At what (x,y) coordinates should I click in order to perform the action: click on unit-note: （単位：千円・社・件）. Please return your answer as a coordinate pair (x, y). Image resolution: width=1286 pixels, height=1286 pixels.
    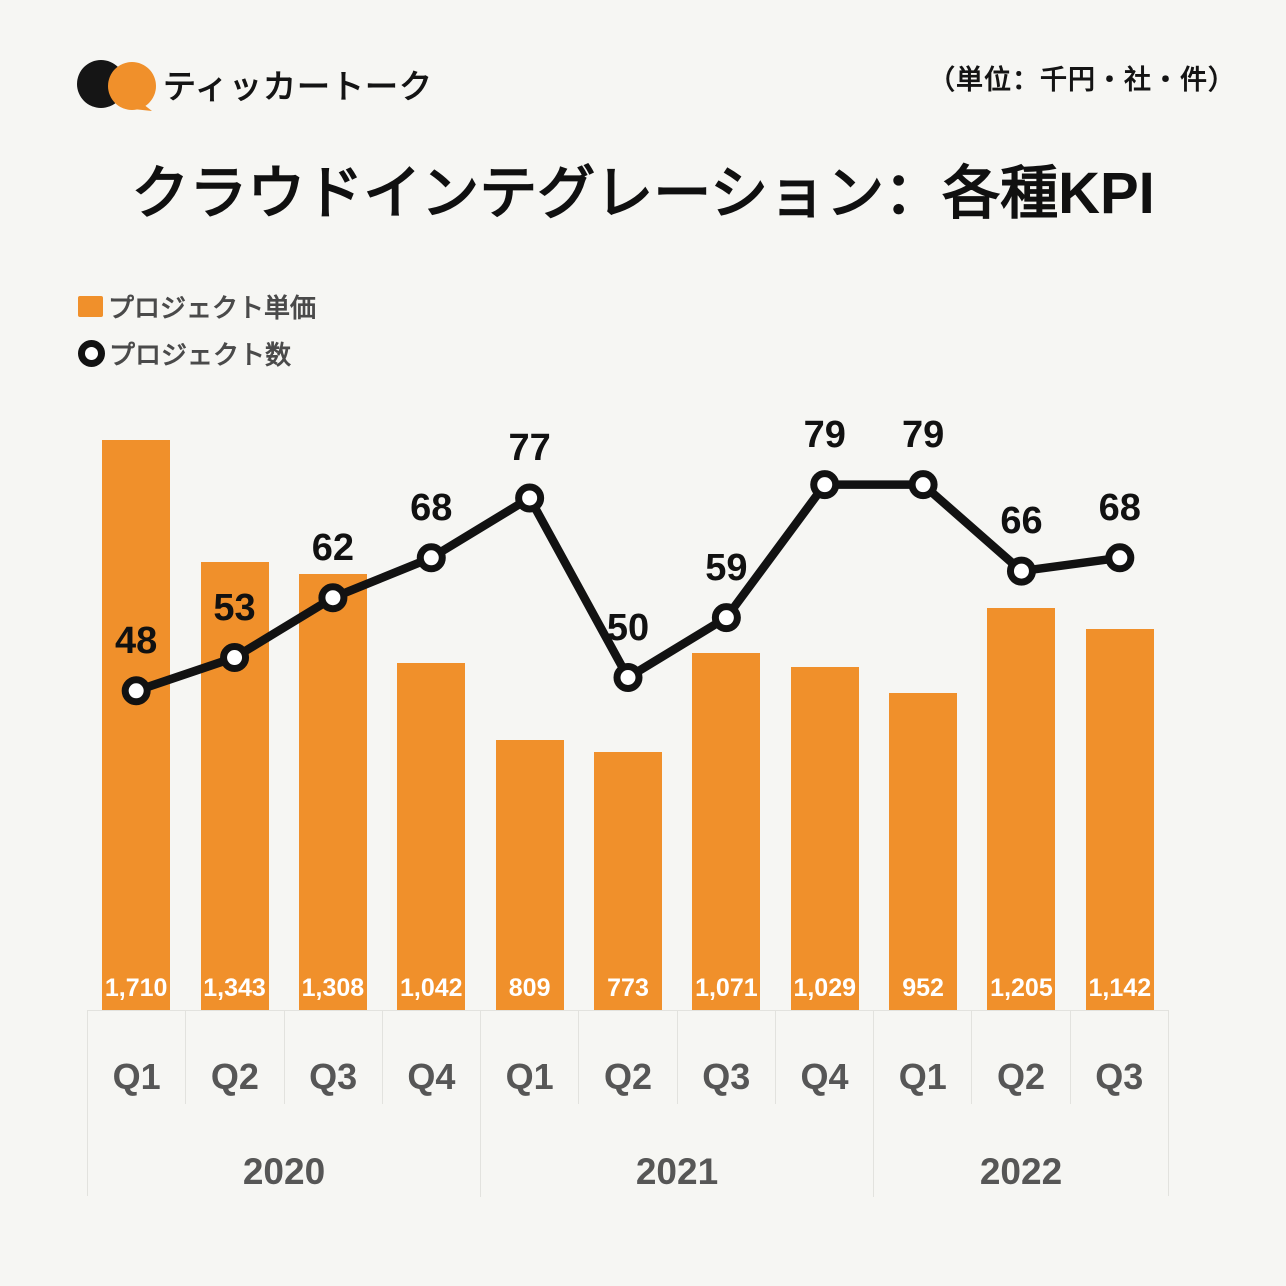
    Looking at the image, I should click on (1082, 80).